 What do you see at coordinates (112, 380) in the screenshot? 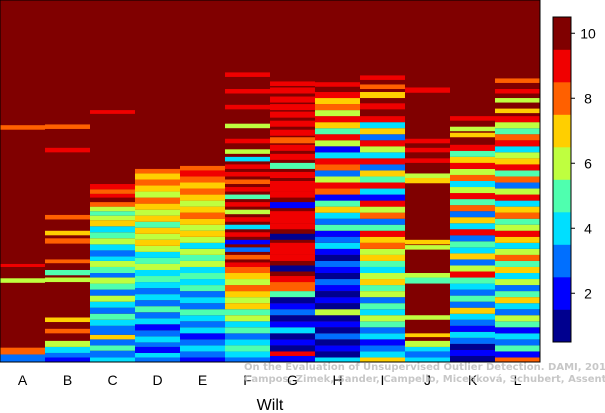
I see `x-tick-C: C` at bounding box center [112, 380].